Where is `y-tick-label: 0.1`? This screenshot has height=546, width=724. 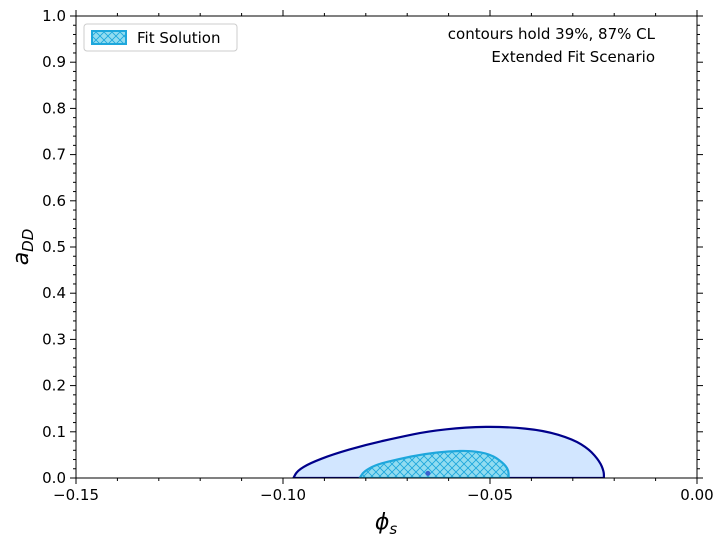
y-tick-label: 0.1 is located at coordinates (54, 432).